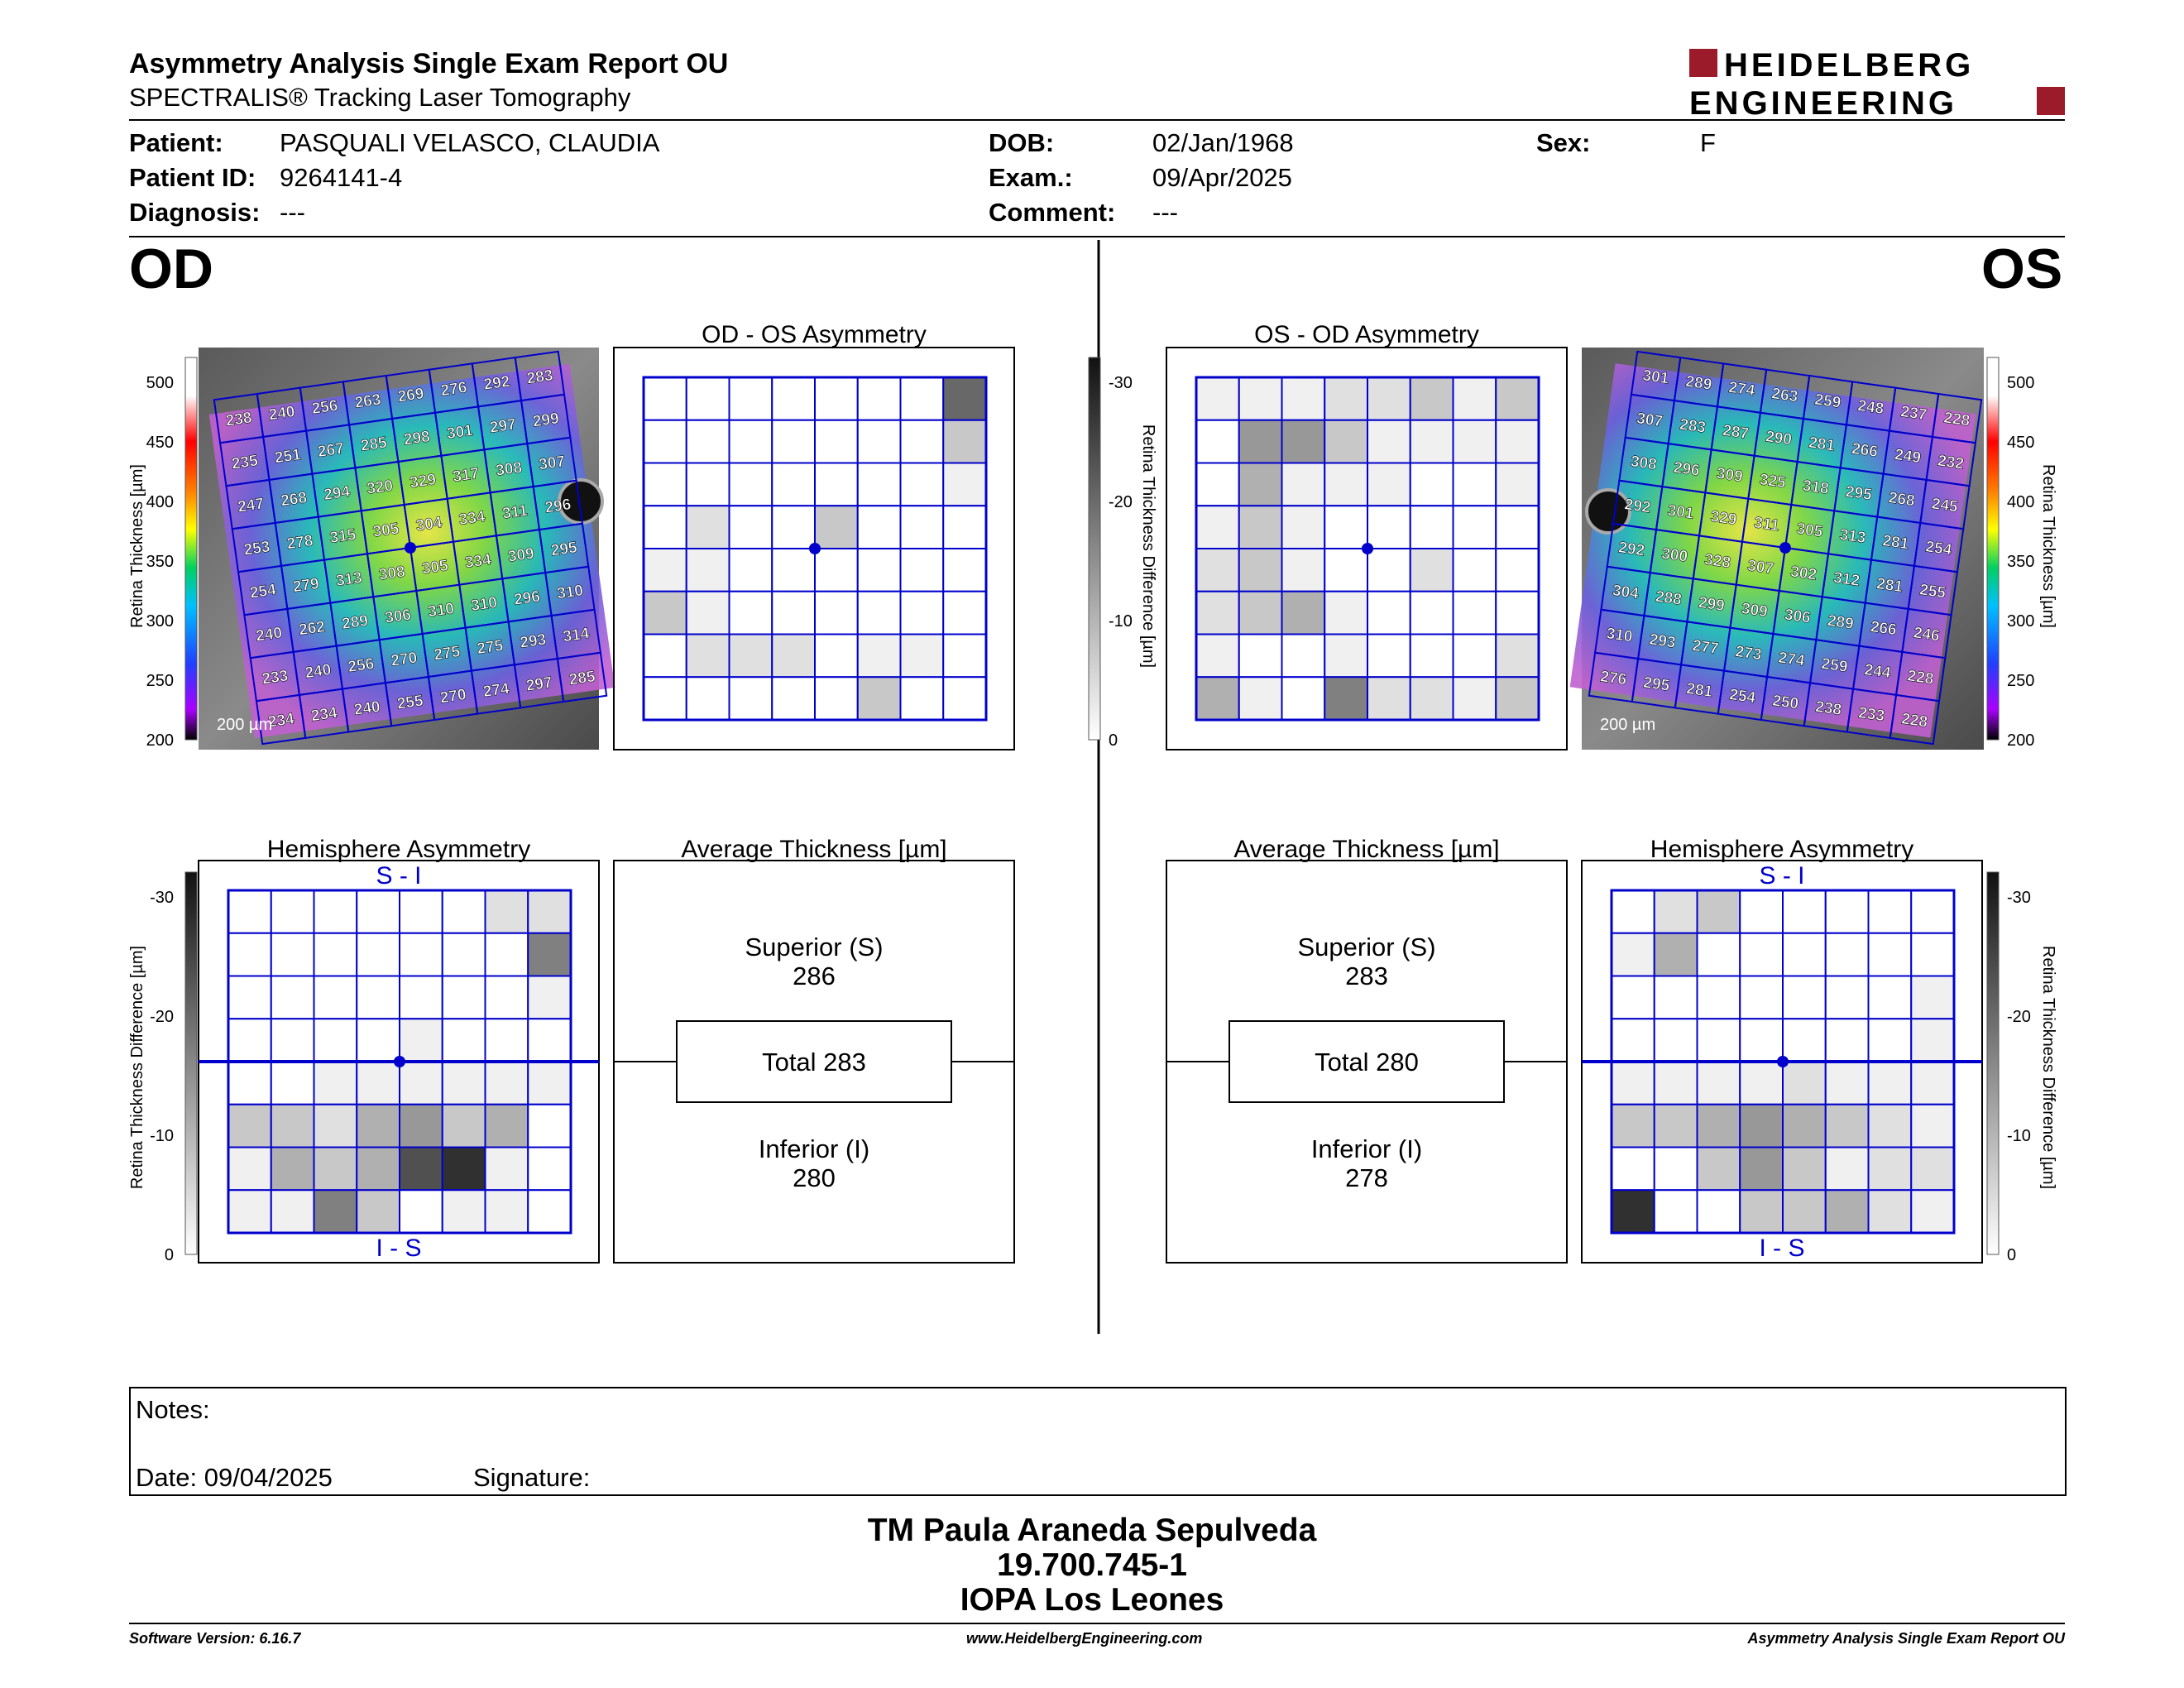 This screenshot has width=2184, height=1688. What do you see at coordinates (162, 1017) in the screenshot?
I see `tick-label: -20` at bounding box center [162, 1017].